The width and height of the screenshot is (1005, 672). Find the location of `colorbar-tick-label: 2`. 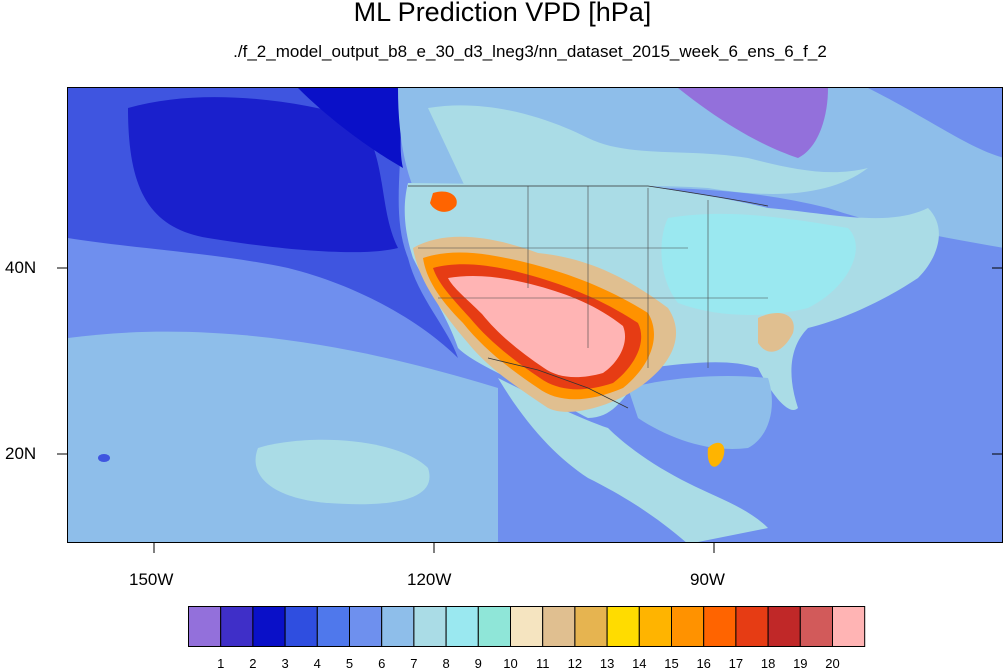

colorbar-tick-label: 2 is located at coordinates (253, 663).